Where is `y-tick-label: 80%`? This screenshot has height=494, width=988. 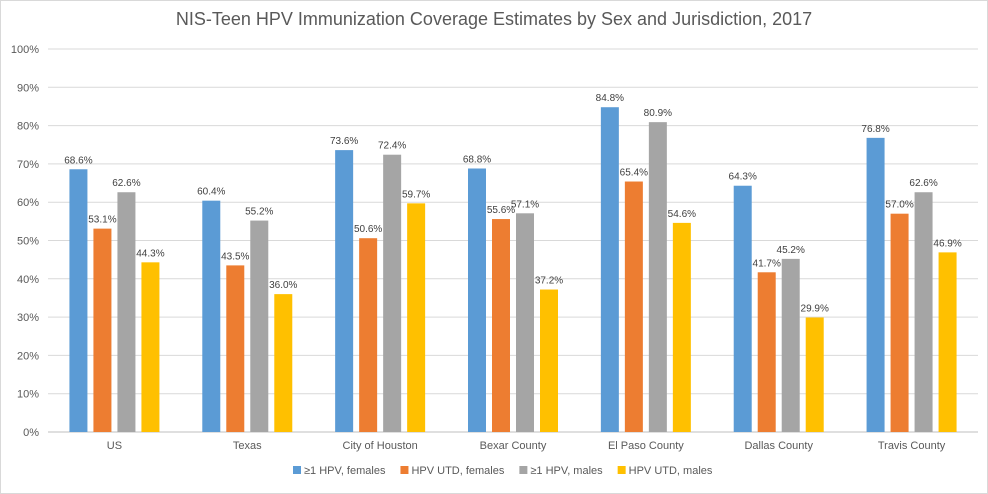 y-tick-label: 80% is located at coordinates (28, 127).